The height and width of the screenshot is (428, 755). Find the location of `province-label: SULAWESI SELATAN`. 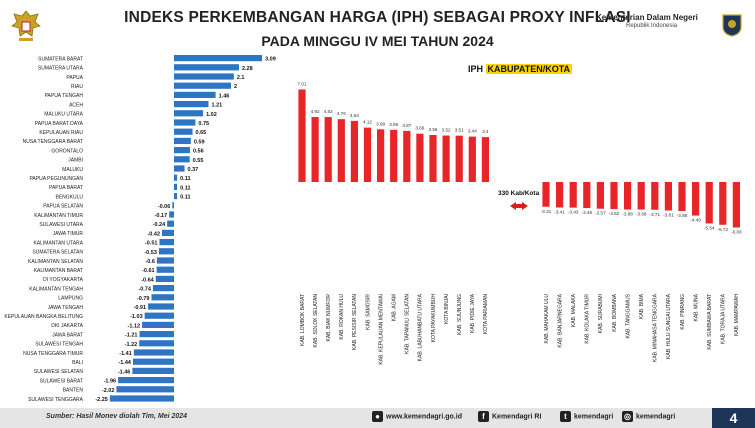

province-label: SULAWESI SELATAN is located at coordinates (58, 372).